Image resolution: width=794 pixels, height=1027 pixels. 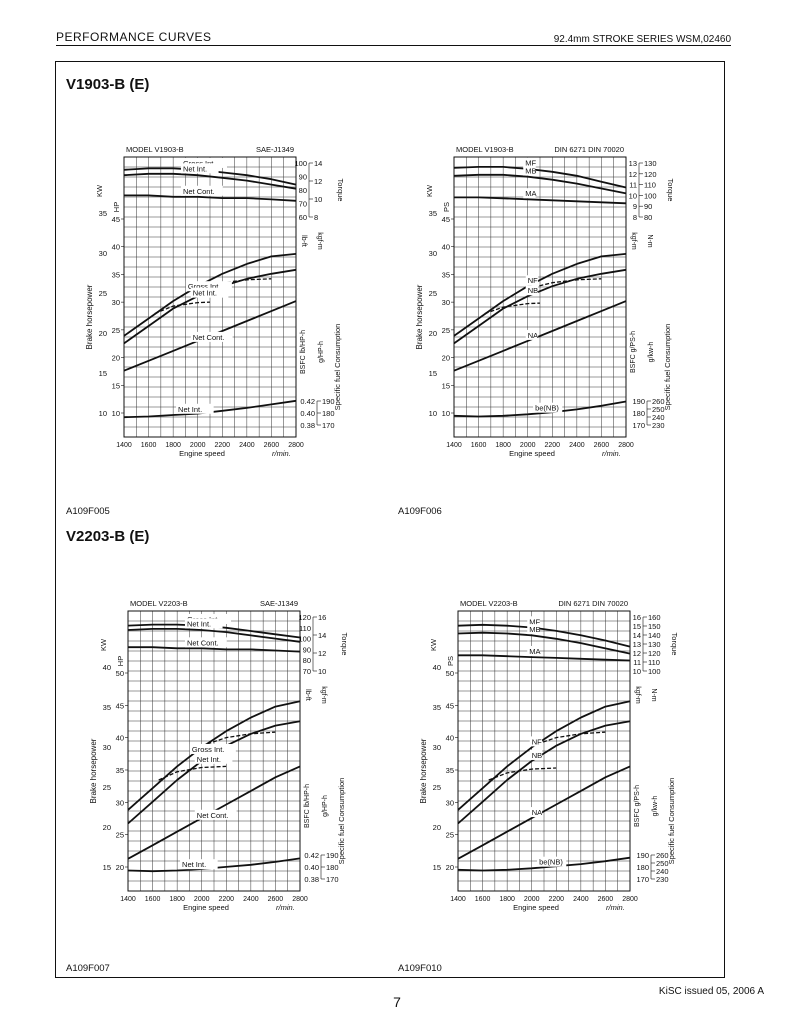 What do you see at coordinates (637, 662) in the screenshot?
I see `torque-tick-label: 11` at bounding box center [637, 662].